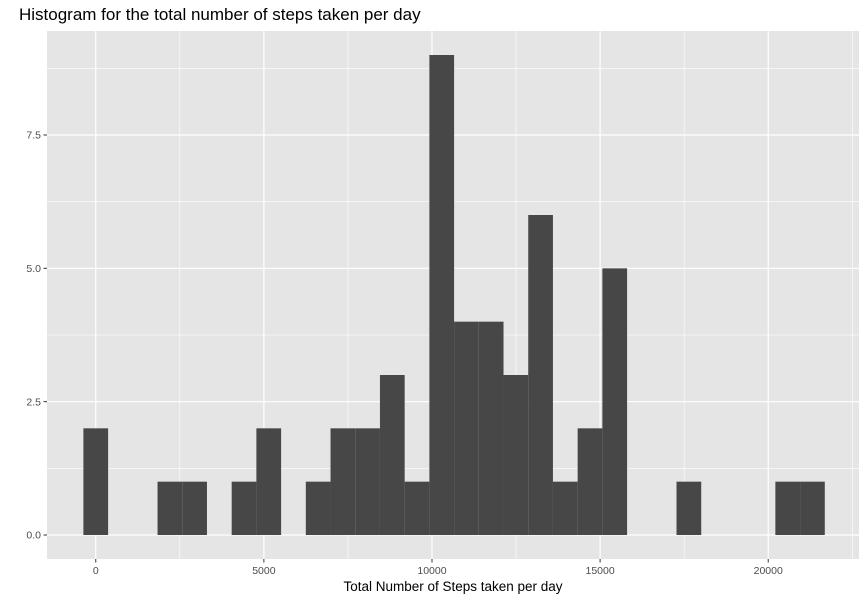 The height and width of the screenshot is (601, 867). Describe the element at coordinates (33, 269) in the screenshot. I see `y-tick-label: 5.0` at that location.